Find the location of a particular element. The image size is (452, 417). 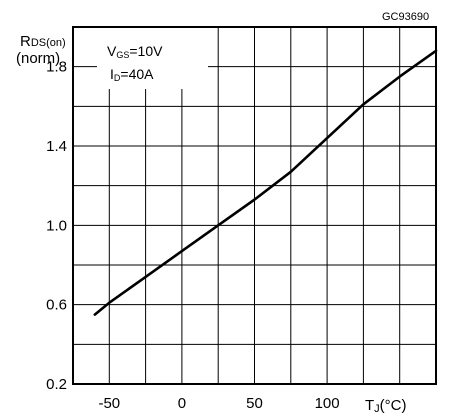

x-tick-label: 50 is located at coordinates (254, 403).